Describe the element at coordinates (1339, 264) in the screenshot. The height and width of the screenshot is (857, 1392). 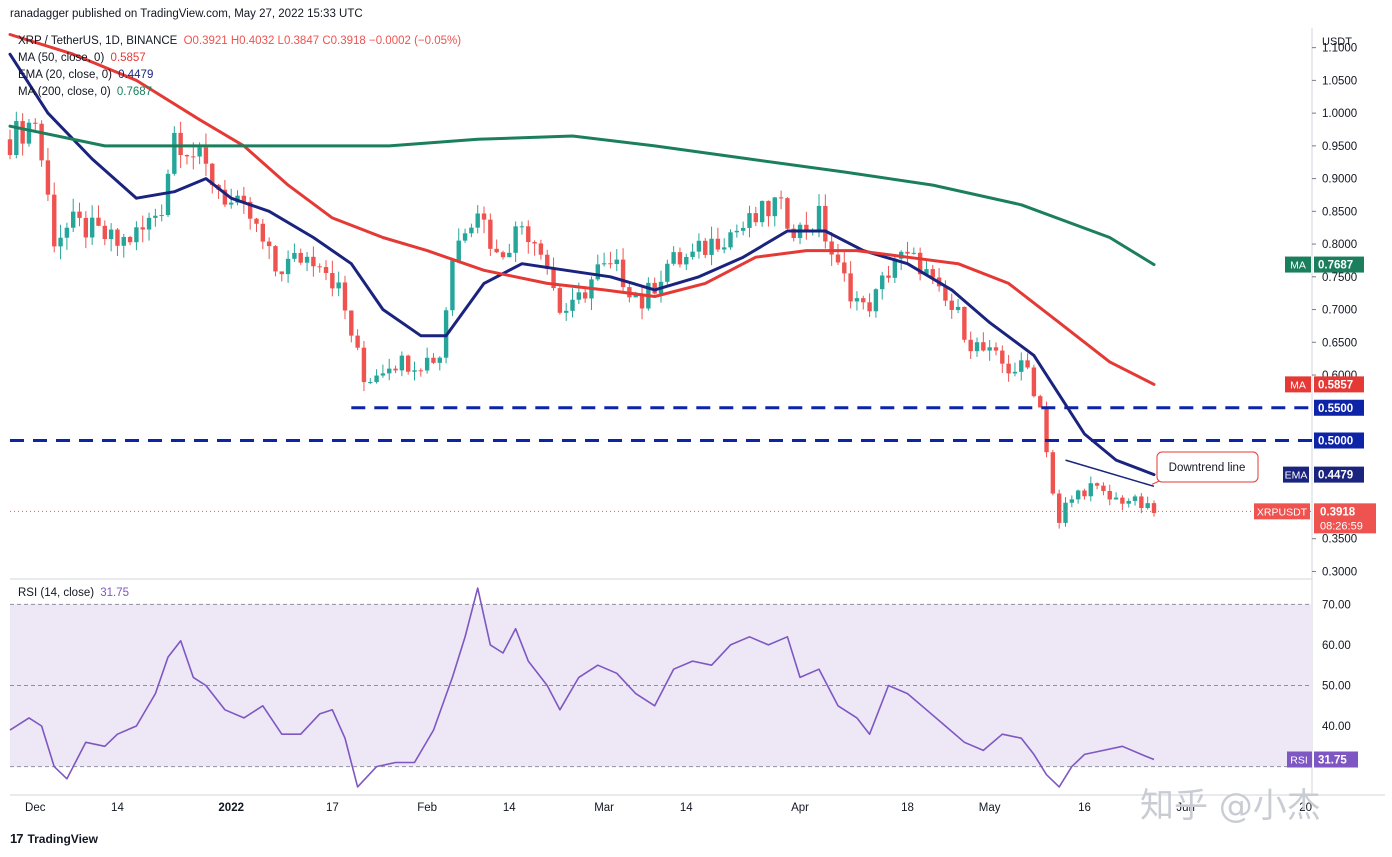
I see `ma200-tag-value-bg` at that location.